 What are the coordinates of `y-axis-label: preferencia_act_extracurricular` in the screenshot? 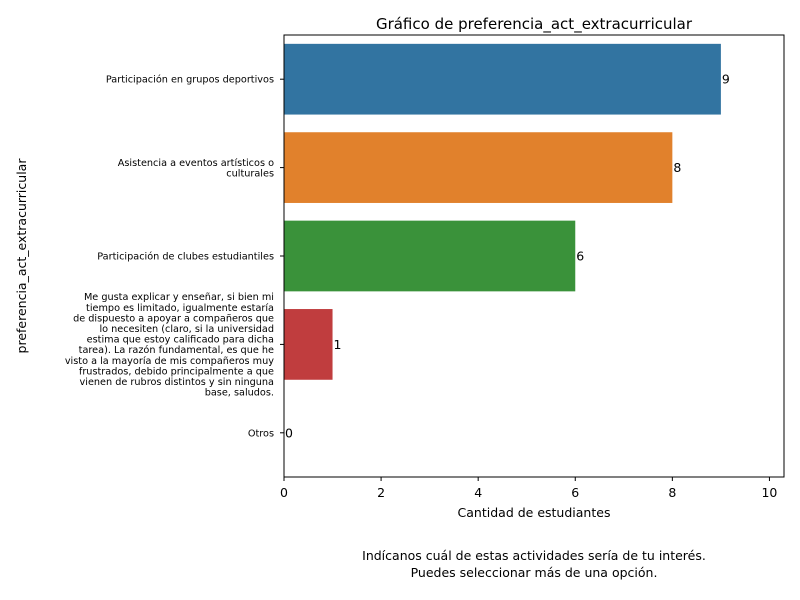 It's located at (21, 256).